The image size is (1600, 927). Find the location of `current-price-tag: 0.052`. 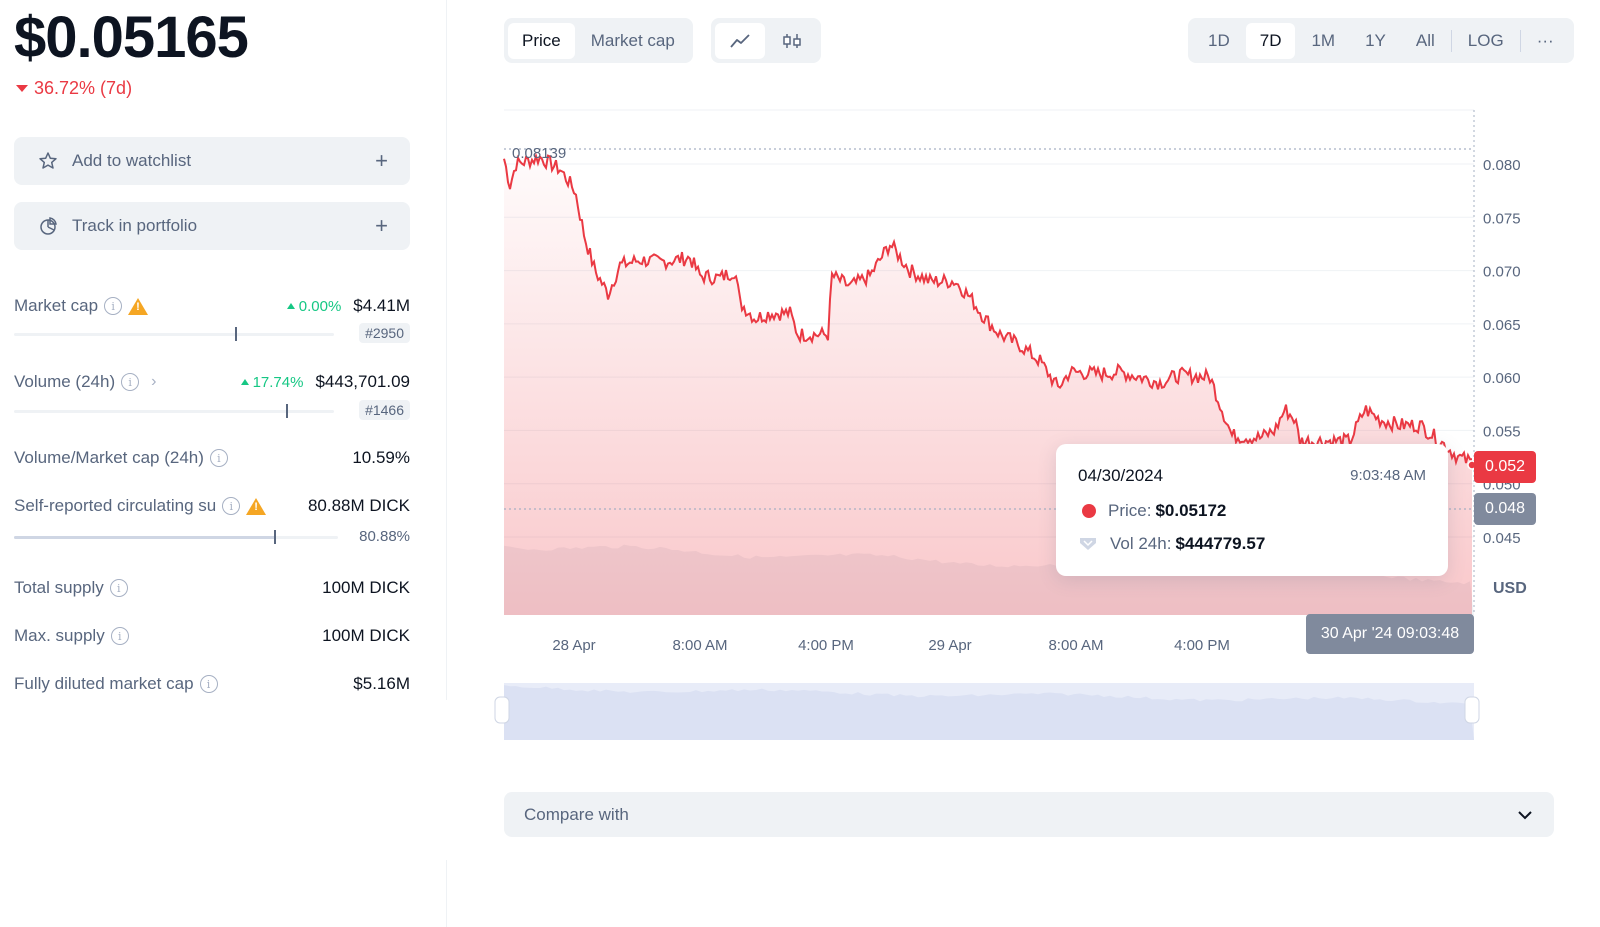

current-price-tag: 0.052 is located at coordinates (1505, 467).